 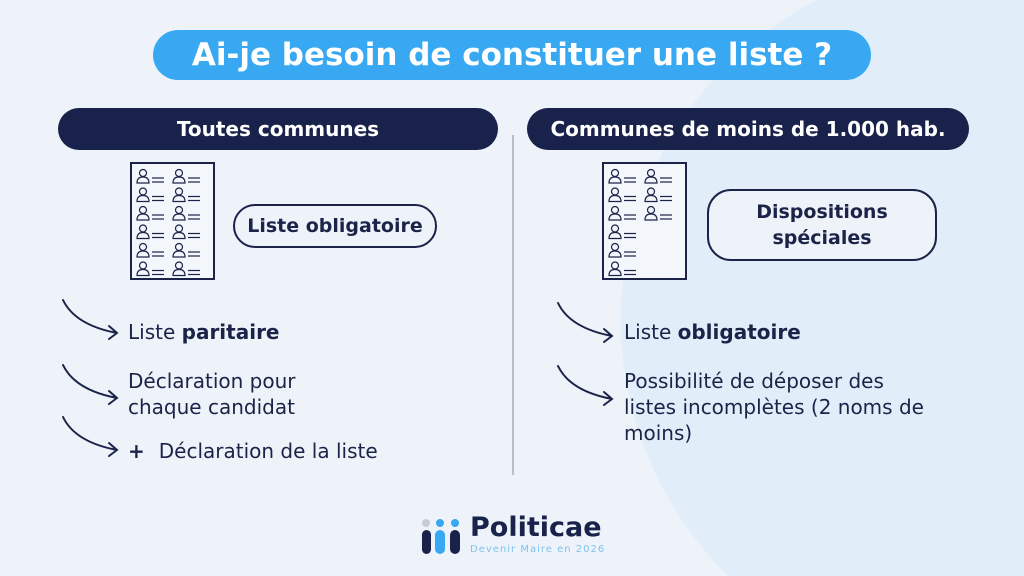 I want to click on arrow-icons-right, so click(x=585, y=354).